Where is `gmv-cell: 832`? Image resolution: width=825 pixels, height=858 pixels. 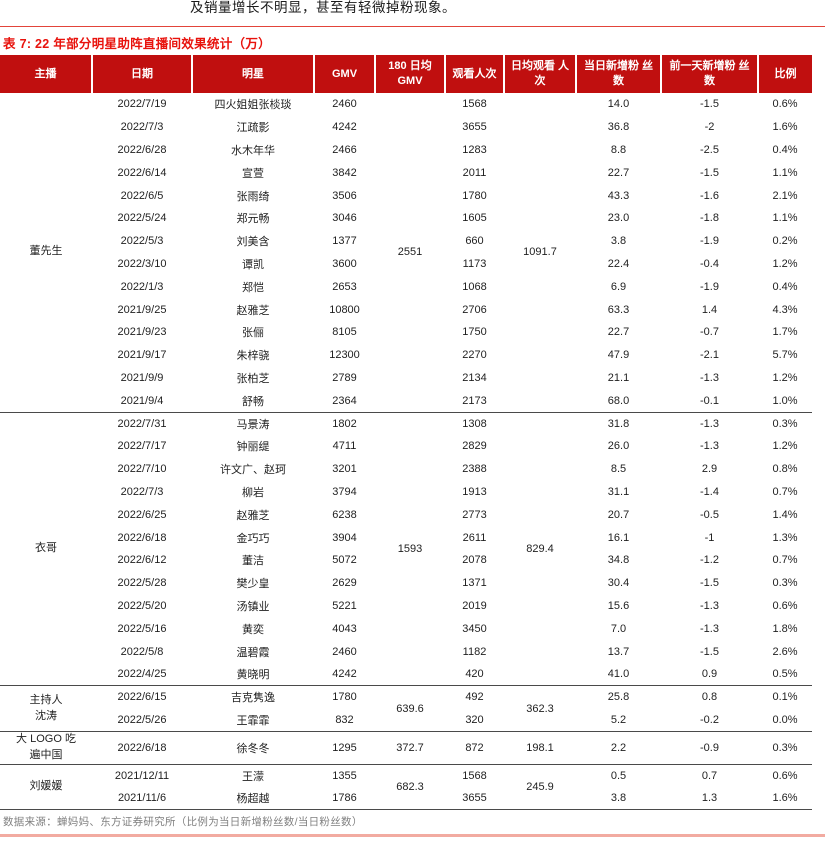 gmv-cell: 832 is located at coordinates (344, 719).